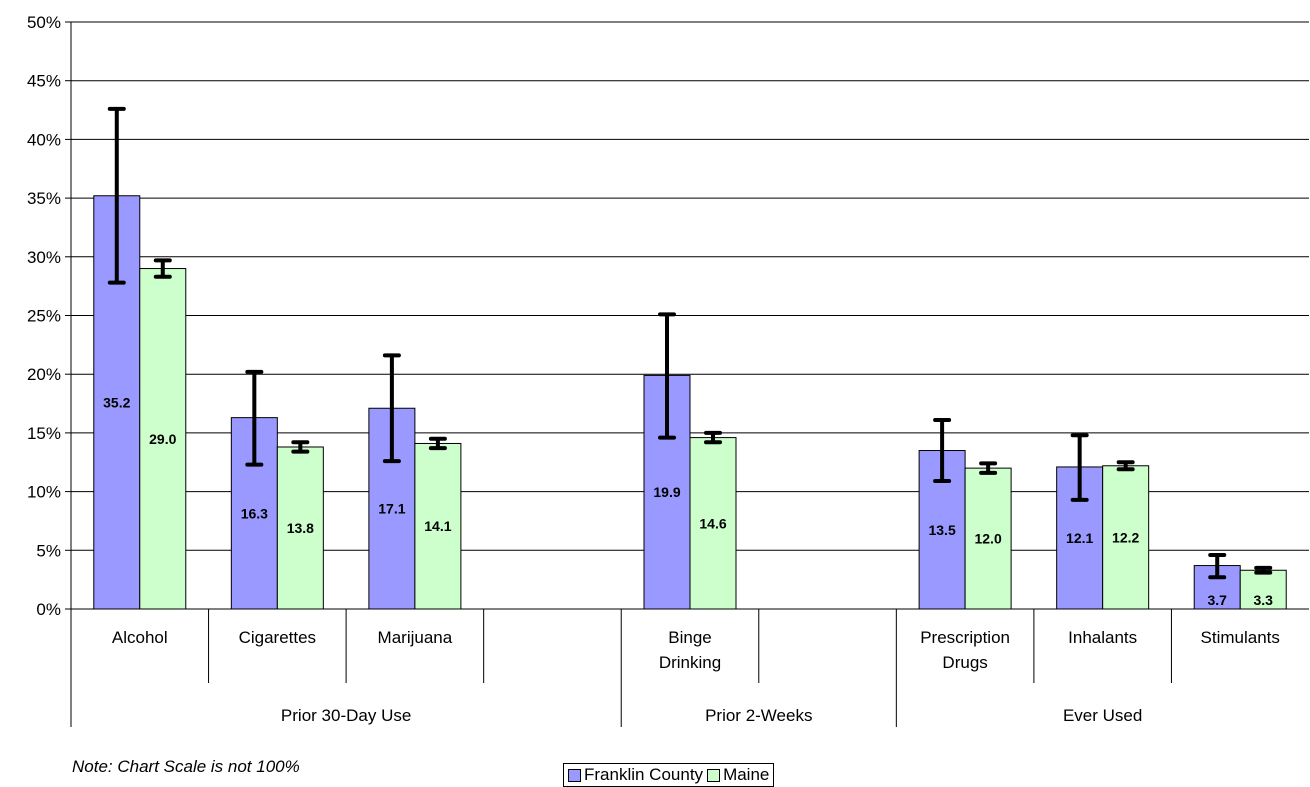 The image size is (1310, 787). I want to click on category-label: Marijuana, so click(415, 637).